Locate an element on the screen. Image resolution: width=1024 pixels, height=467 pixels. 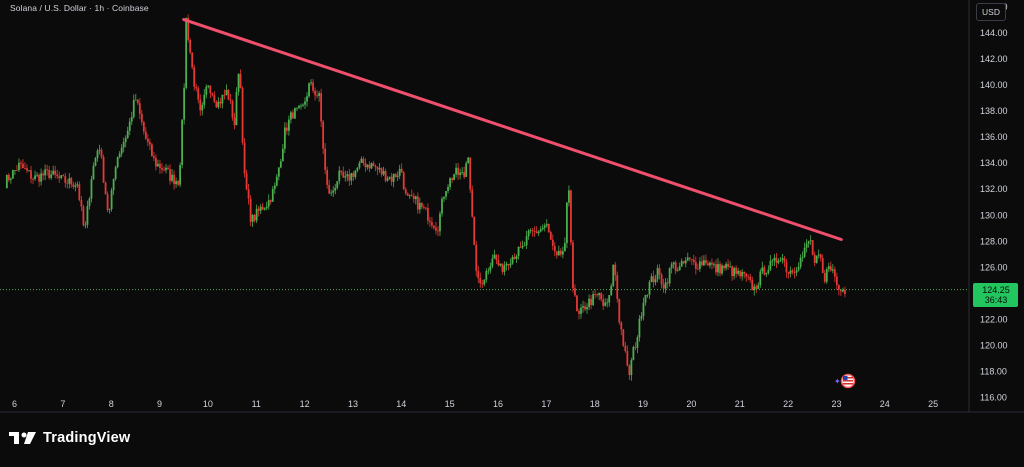
symbol-title: Solana / U.S. Dollar · 1h · Coinbase is located at coordinates (79, 8).